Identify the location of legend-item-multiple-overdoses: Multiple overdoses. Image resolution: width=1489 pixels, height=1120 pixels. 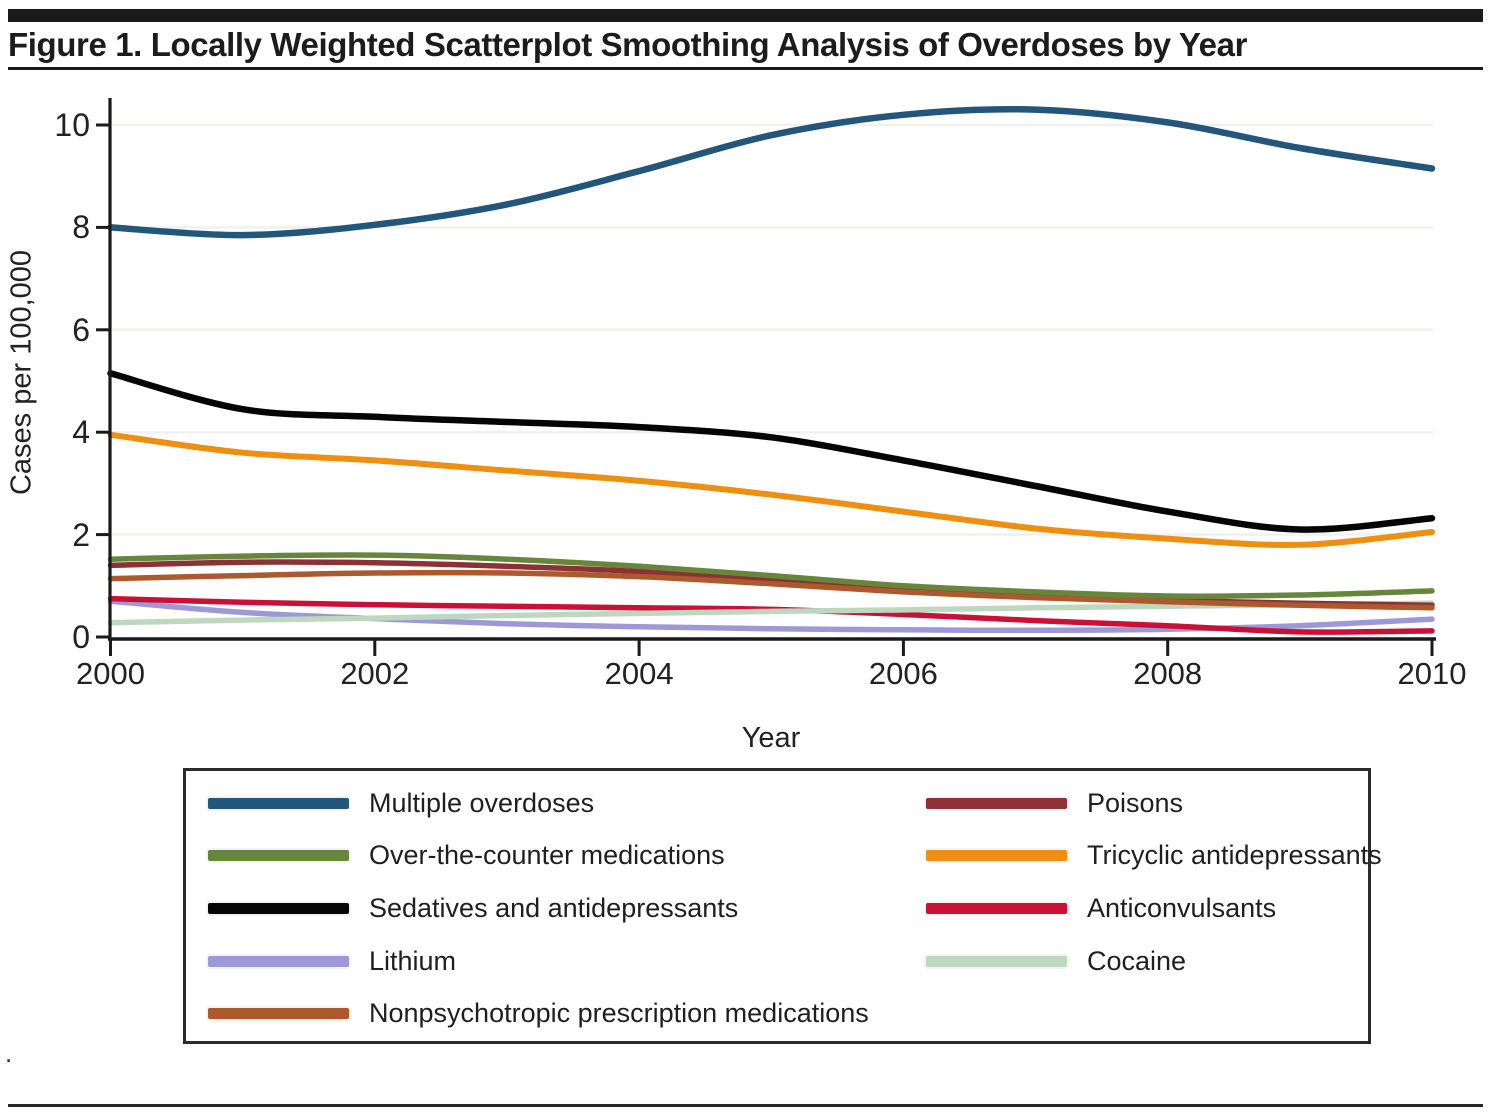
(545, 803).